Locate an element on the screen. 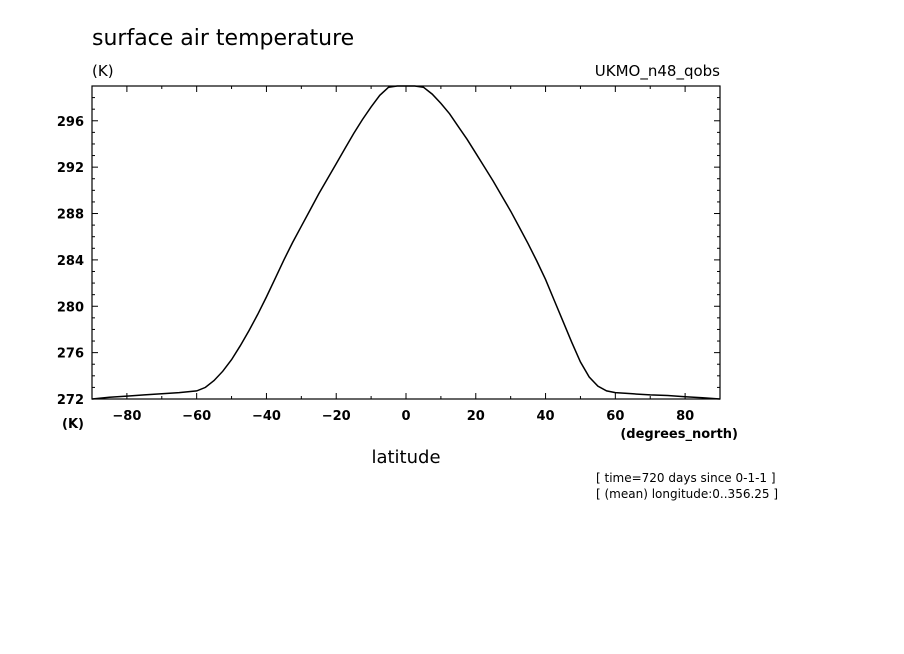 This screenshot has height=654, width=904. x-tick-label: −40 is located at coordinates (266, 416).